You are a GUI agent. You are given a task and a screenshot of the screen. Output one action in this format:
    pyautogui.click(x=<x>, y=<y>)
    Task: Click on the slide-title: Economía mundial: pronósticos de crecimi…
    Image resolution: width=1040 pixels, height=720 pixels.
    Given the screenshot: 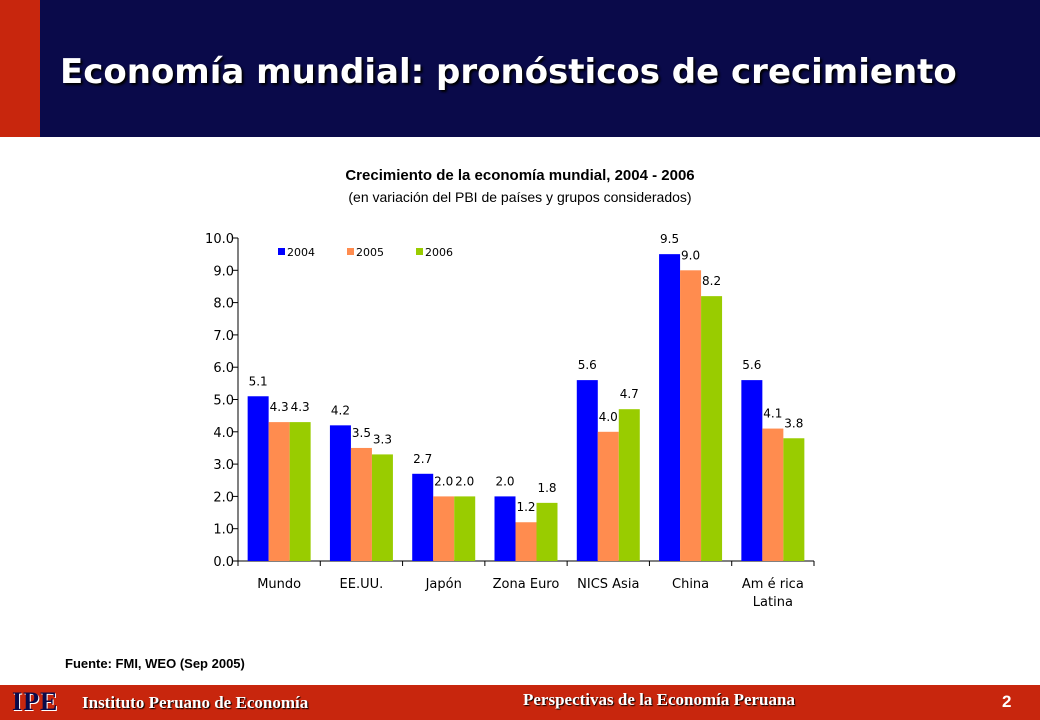 What is the action you would take?
    pyautogui.click(x=508, y=72)
    